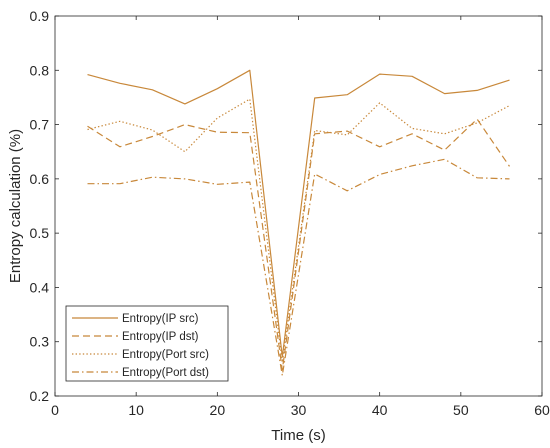 Image resolution: width=550 pixels, height=448 pixels. Describe the element at coordinates (299, 410) in the screenshot. I see `x-tick-label: 30` at that location.